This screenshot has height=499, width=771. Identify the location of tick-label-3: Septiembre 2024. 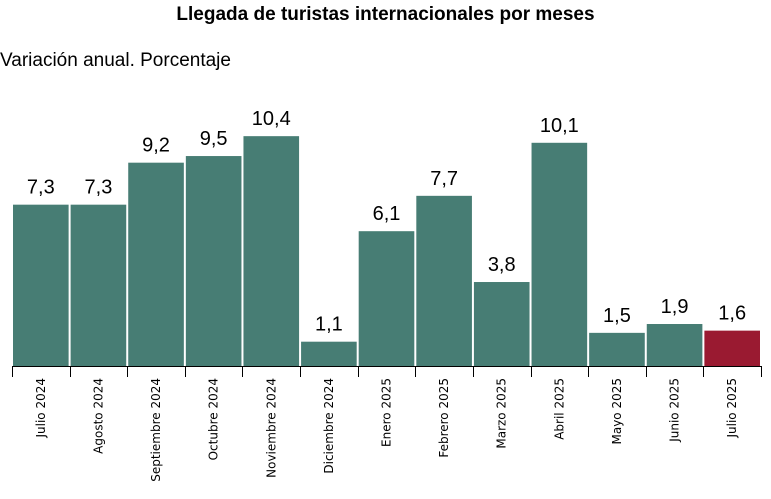
(156, 430).